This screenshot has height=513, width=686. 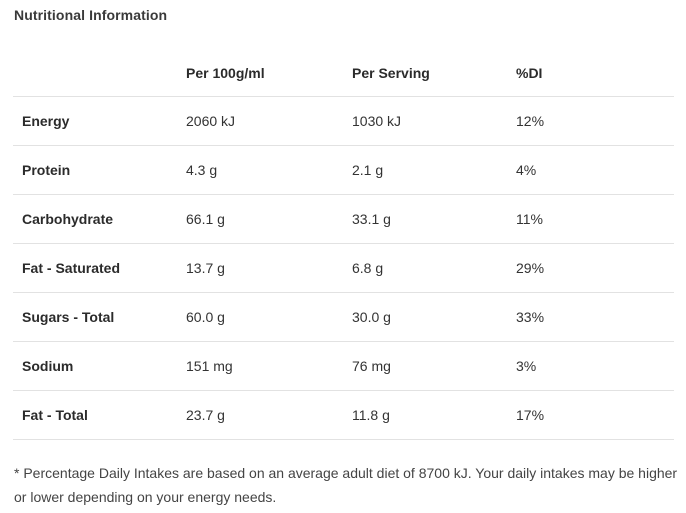 What do you see at coordinates (343, 415) in the screenshot?
I see `table-row: Fat - Total 23.7 g 11.8 g 17%` at bounding box center [343, 415].